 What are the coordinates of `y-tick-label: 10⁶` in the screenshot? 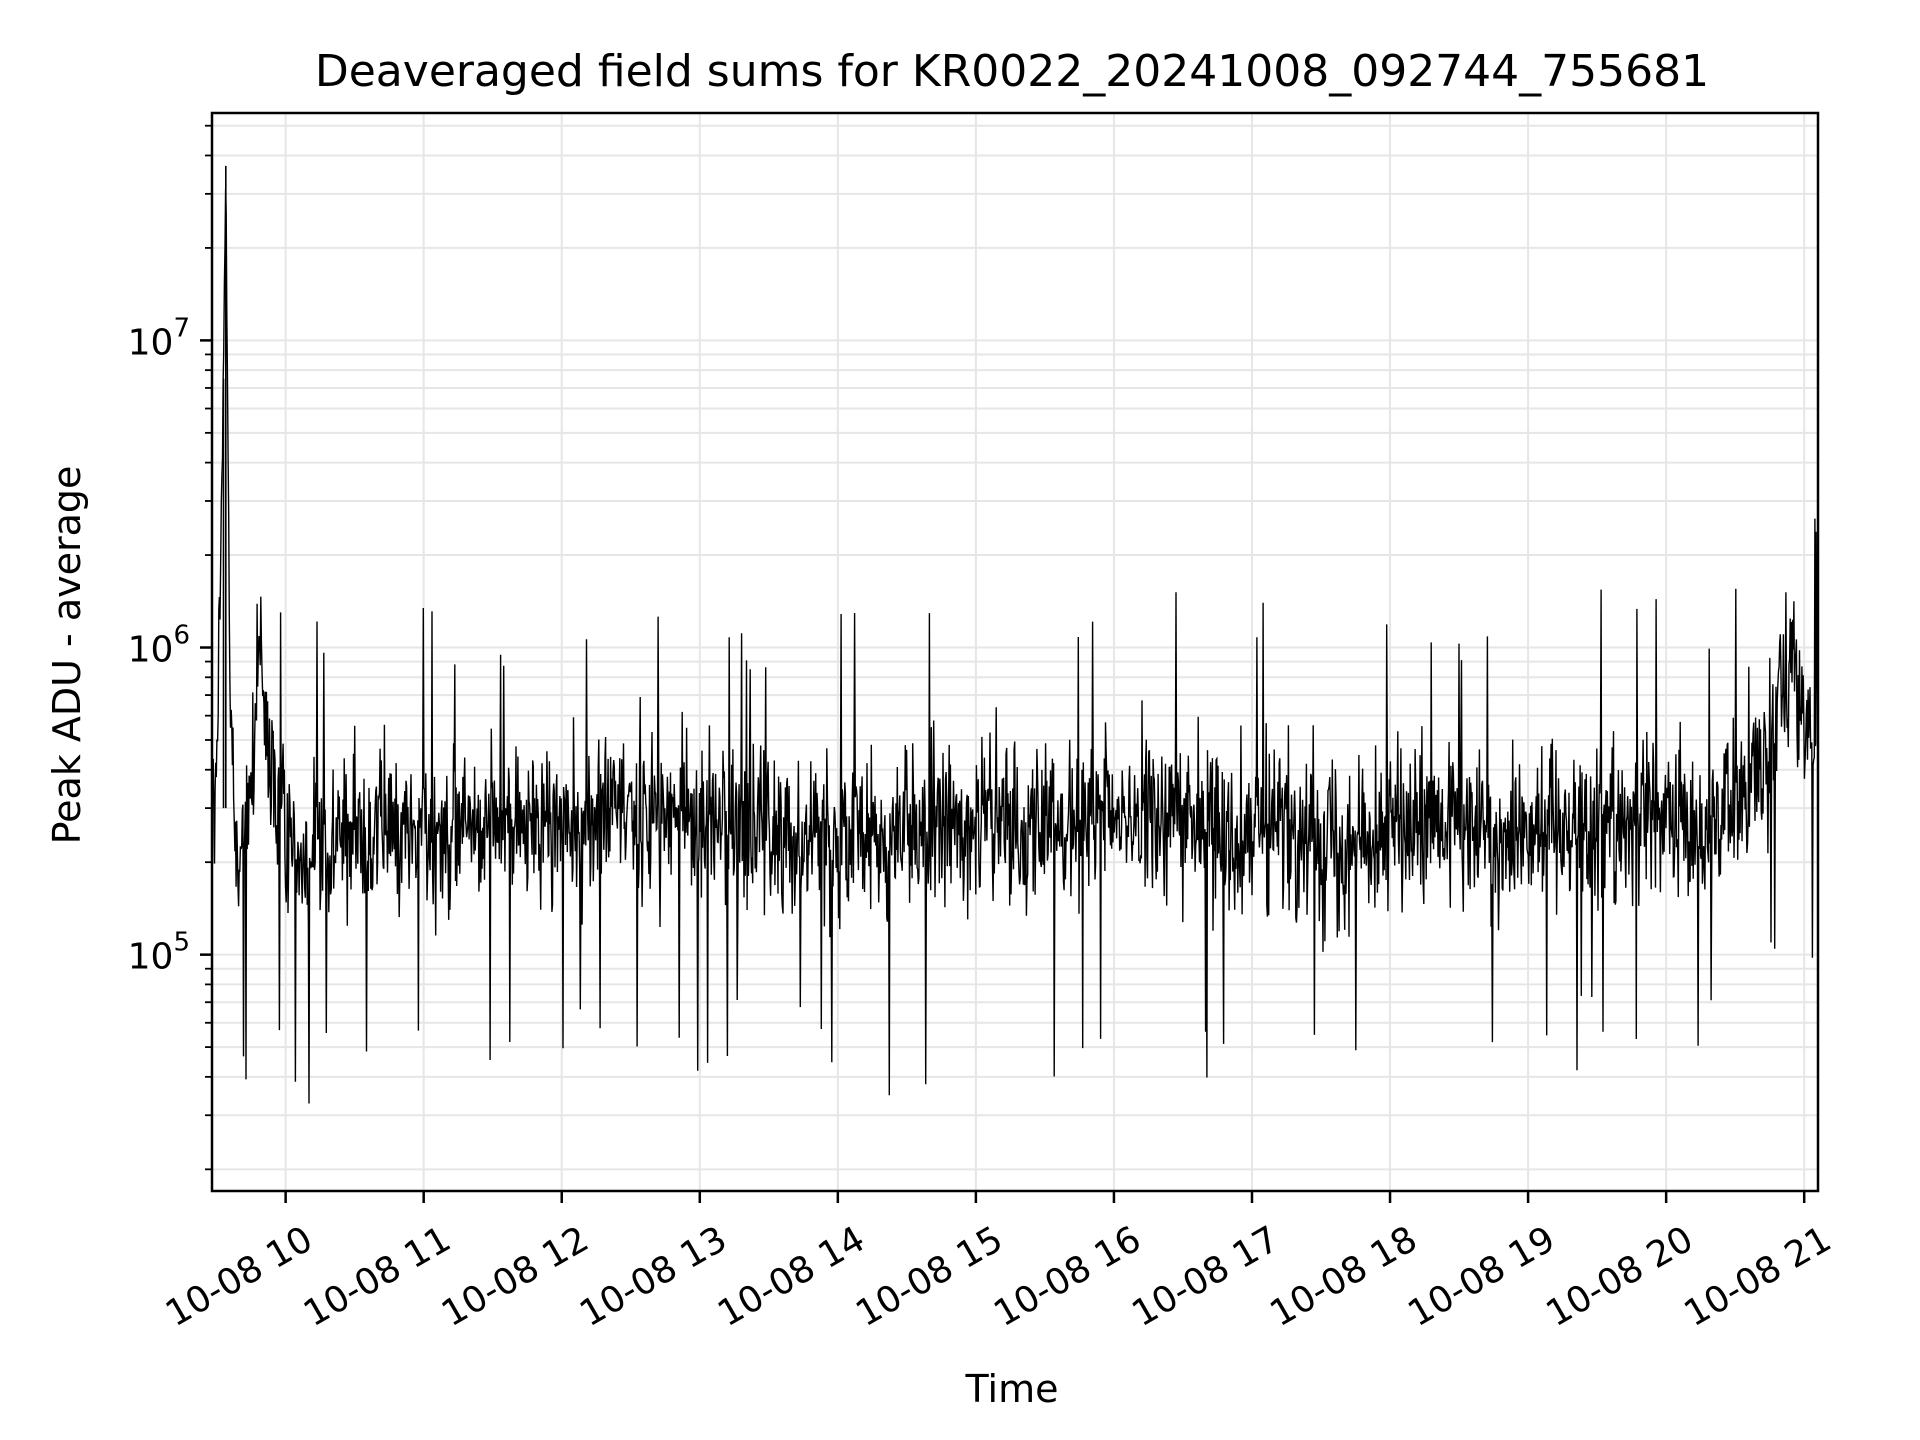 It's located at (159, 646).